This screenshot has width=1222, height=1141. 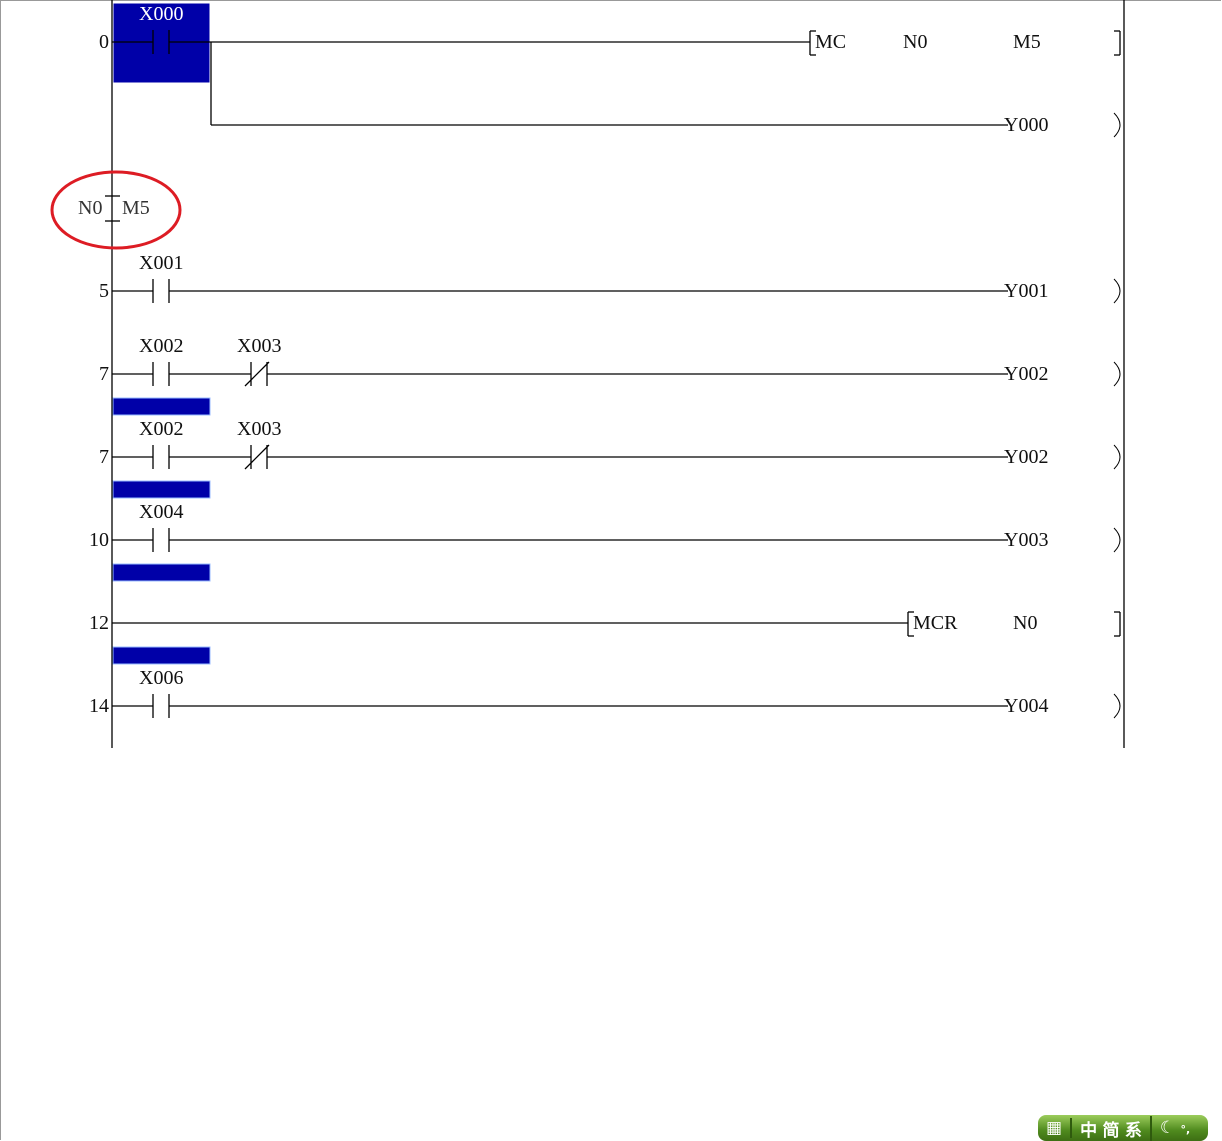 I want to click on half-width-moon-icon: ☾ °,, so click(x=1175, y=1128).